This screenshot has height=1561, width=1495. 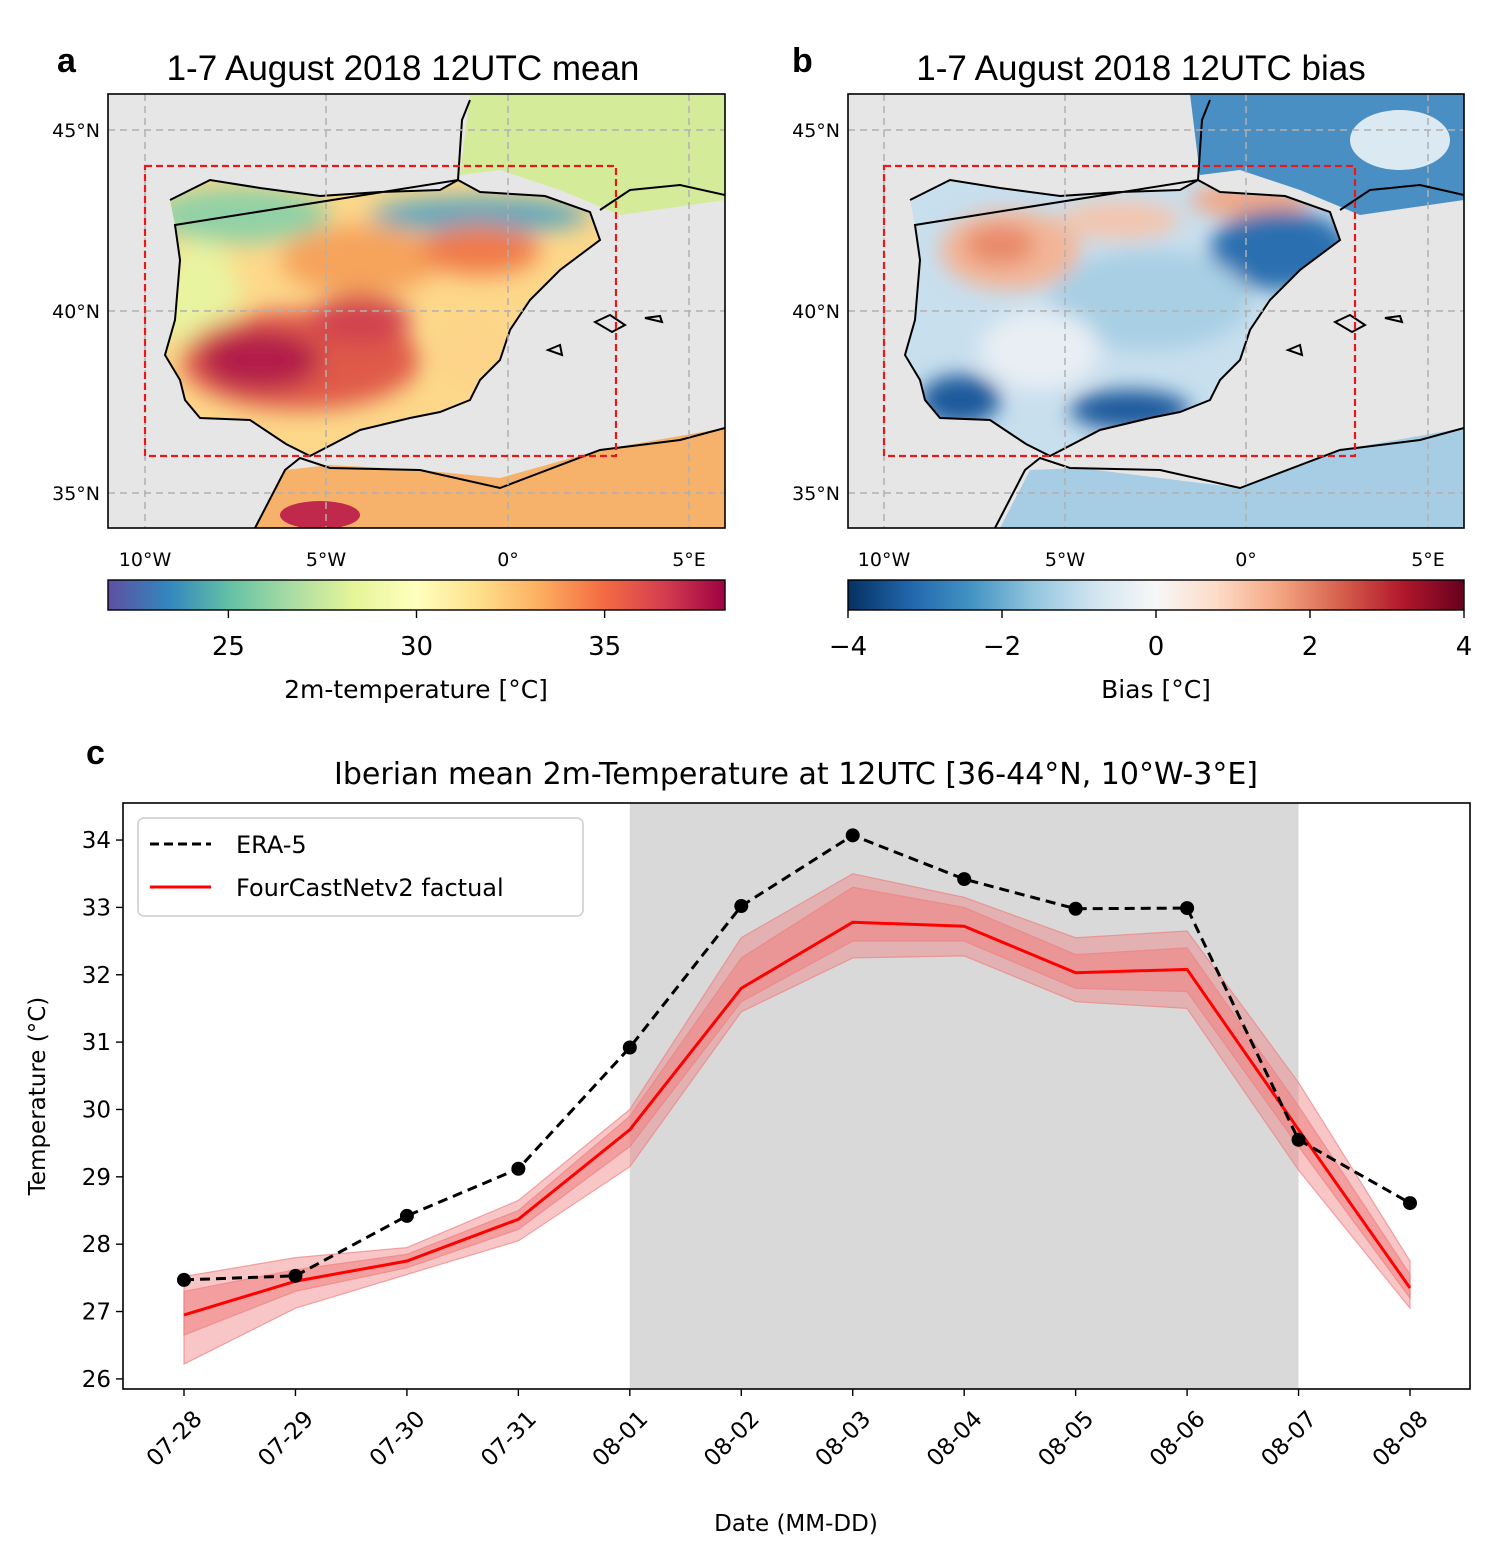 What do you see at coordinates (403, 68) in the screenshot?
I see `panel-a-title: 1-7 August 2018 12UTC mean` at bounding box center [403, 68].